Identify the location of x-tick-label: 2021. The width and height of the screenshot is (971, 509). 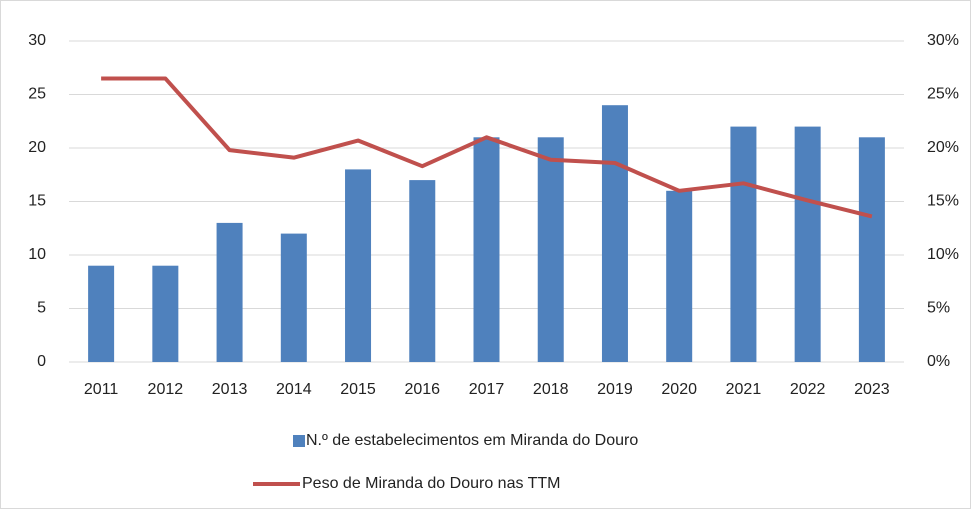
(744, 389).